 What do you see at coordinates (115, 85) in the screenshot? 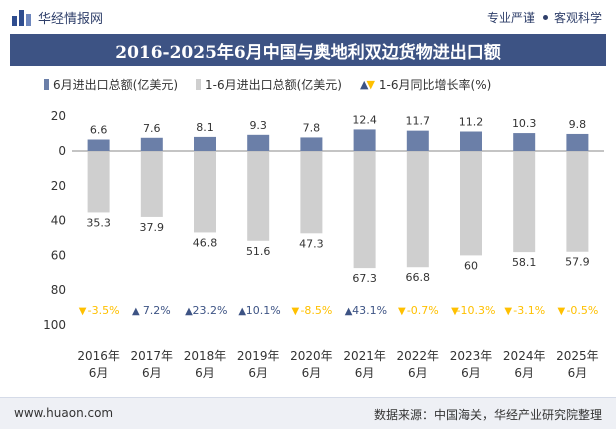
I see `legend-label-monthly: 6月进出口总额(亿美元)` at bounding box center [115, 85].